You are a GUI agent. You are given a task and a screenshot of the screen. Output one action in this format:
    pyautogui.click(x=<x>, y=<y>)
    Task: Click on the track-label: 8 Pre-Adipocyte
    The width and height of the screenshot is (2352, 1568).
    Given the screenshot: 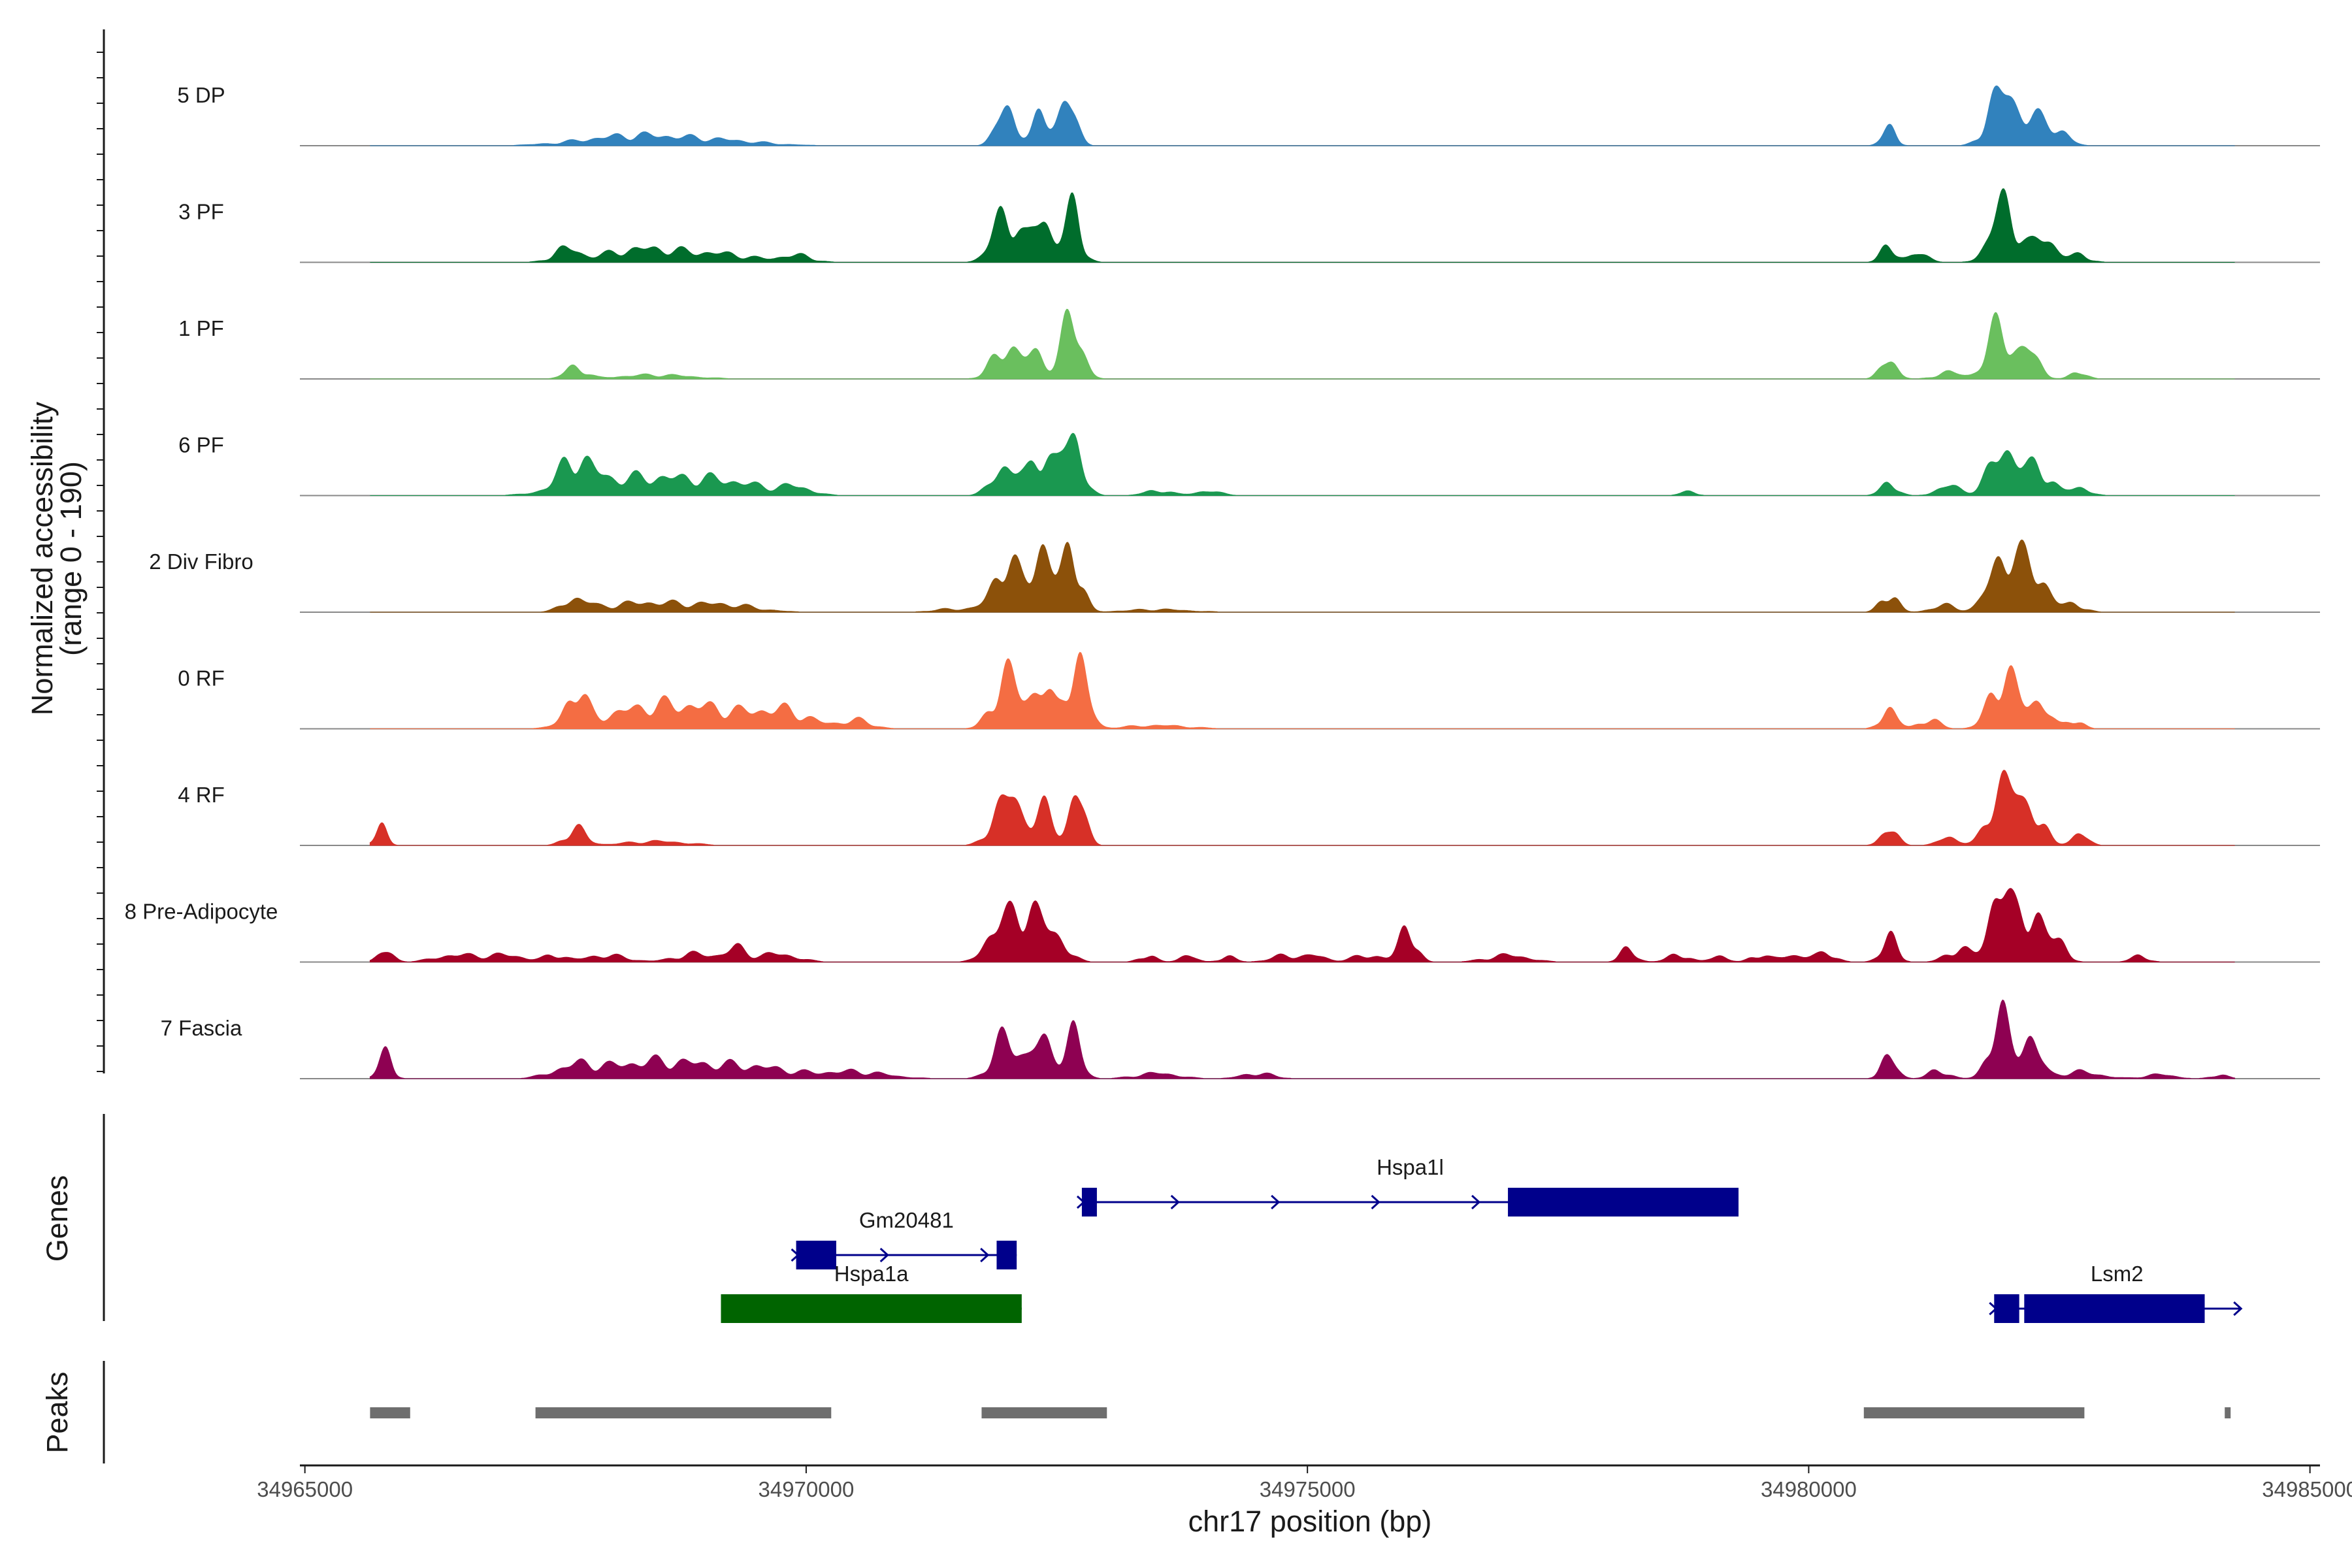 What is the action you would take?
    pyautogui.click(x=201, y=912)
    